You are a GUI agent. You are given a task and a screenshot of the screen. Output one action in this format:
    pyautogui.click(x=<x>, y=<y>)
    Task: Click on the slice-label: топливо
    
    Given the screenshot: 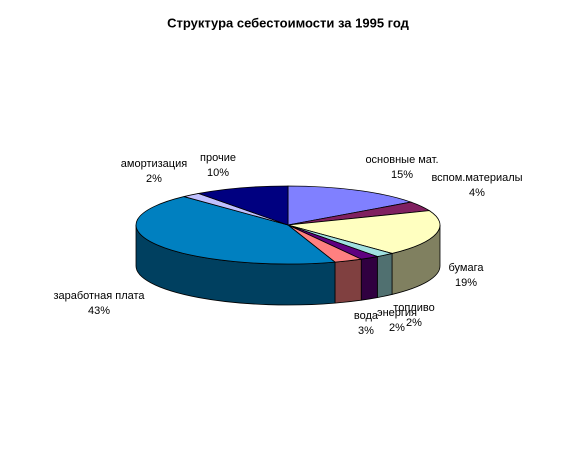 What is the action you would take?
    pyautogui.click(x=413, y=308)
    